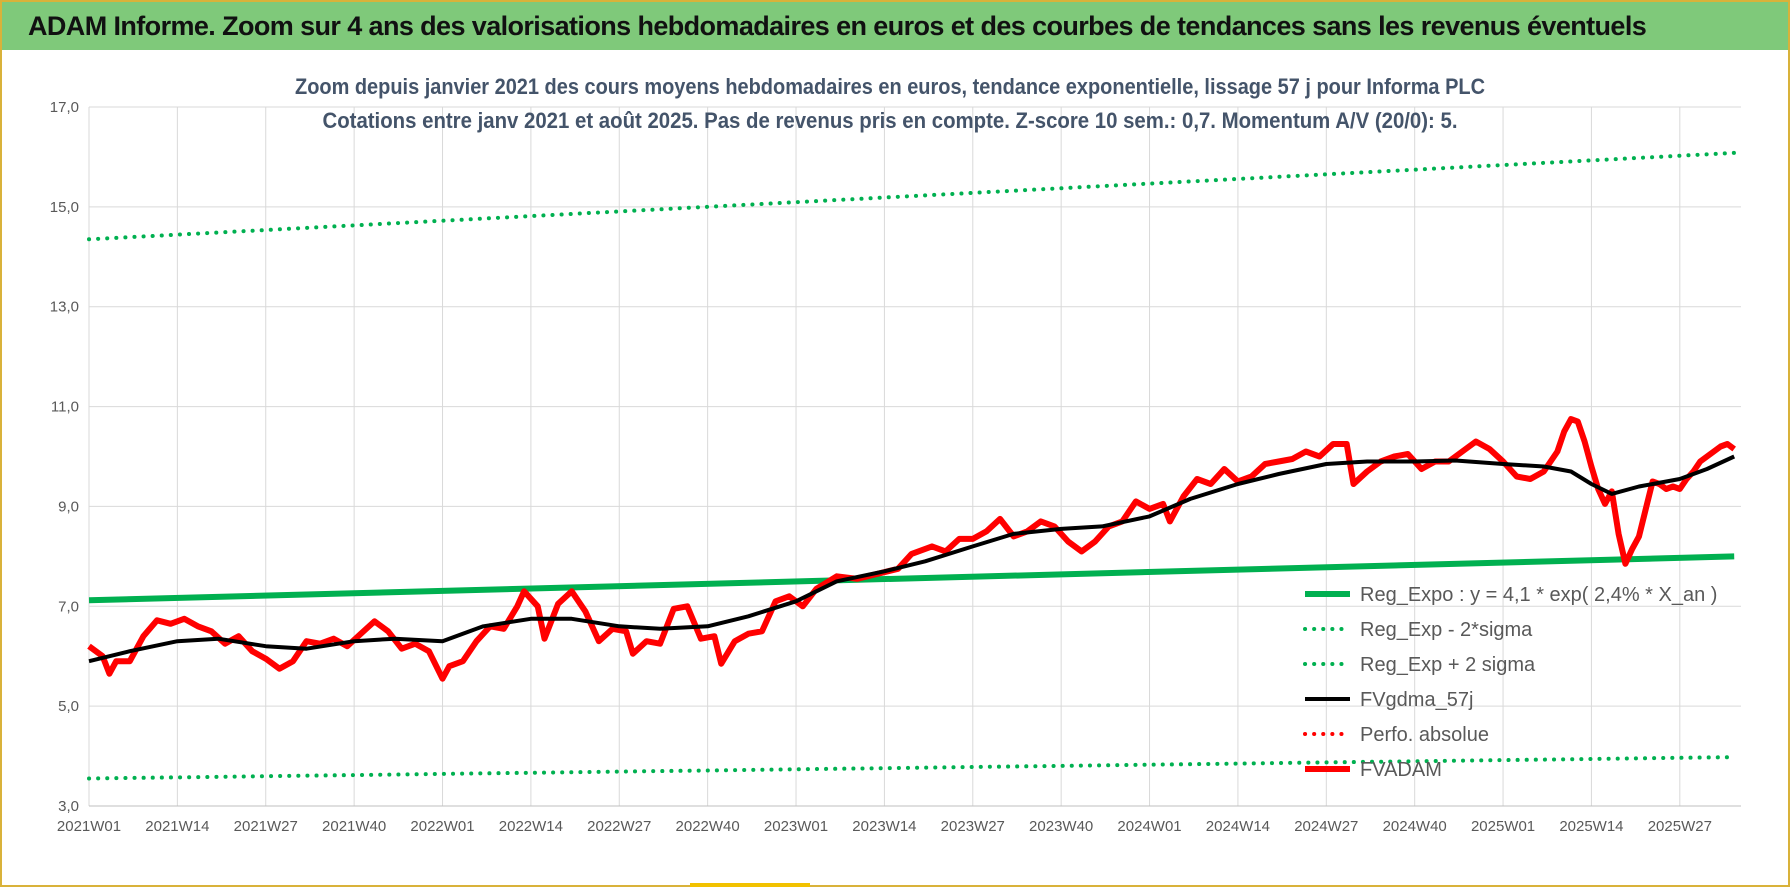  I want to click on accent-strip, so click(750, 885).